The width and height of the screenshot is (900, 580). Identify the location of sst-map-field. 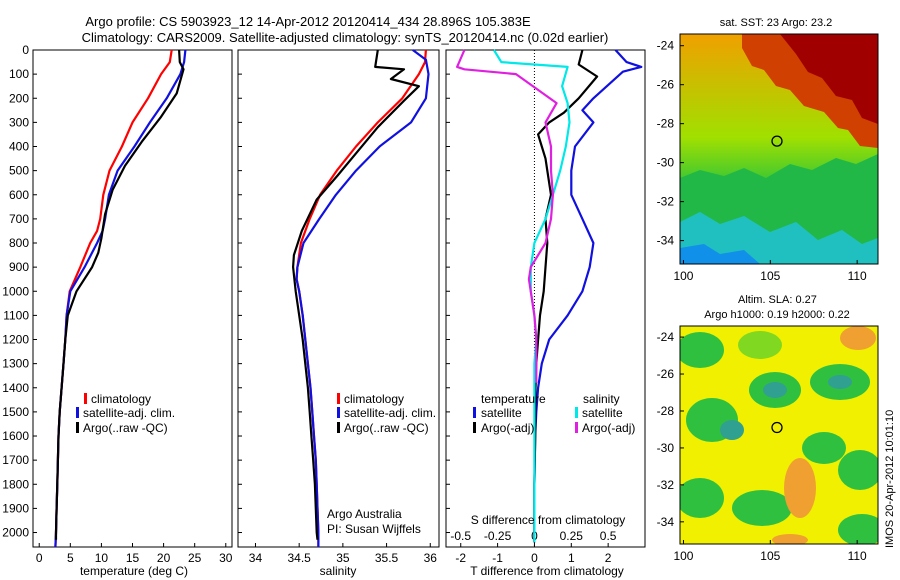
(779, 149).